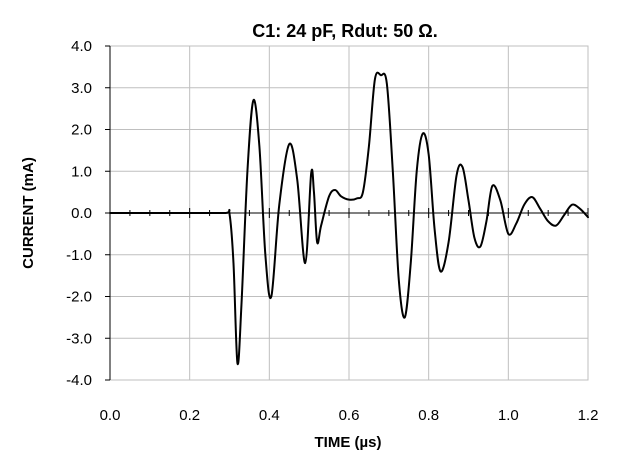 Image resolution: width=637 pixels, height=465 pixels. What do you see at coordinates (110, 415) in the screenshot?
I see `x-tick-label: 0.0` at bounding box center [110, 415].